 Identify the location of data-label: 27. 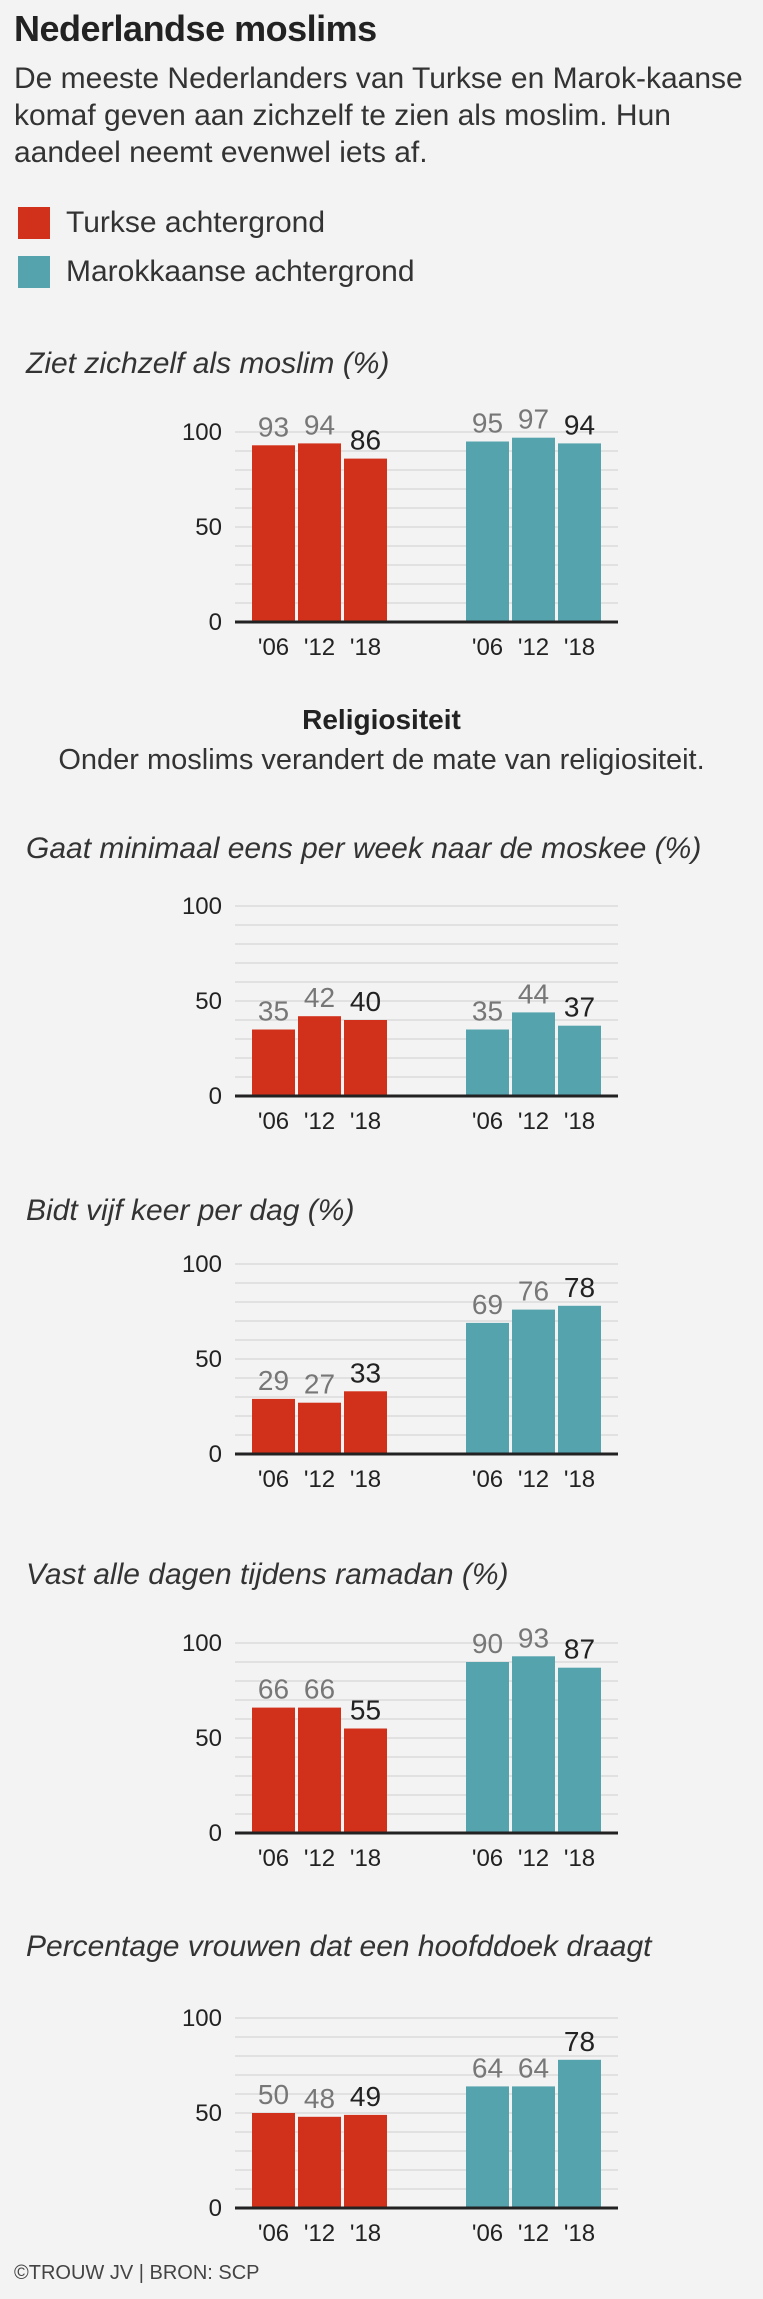
(319, 1384).